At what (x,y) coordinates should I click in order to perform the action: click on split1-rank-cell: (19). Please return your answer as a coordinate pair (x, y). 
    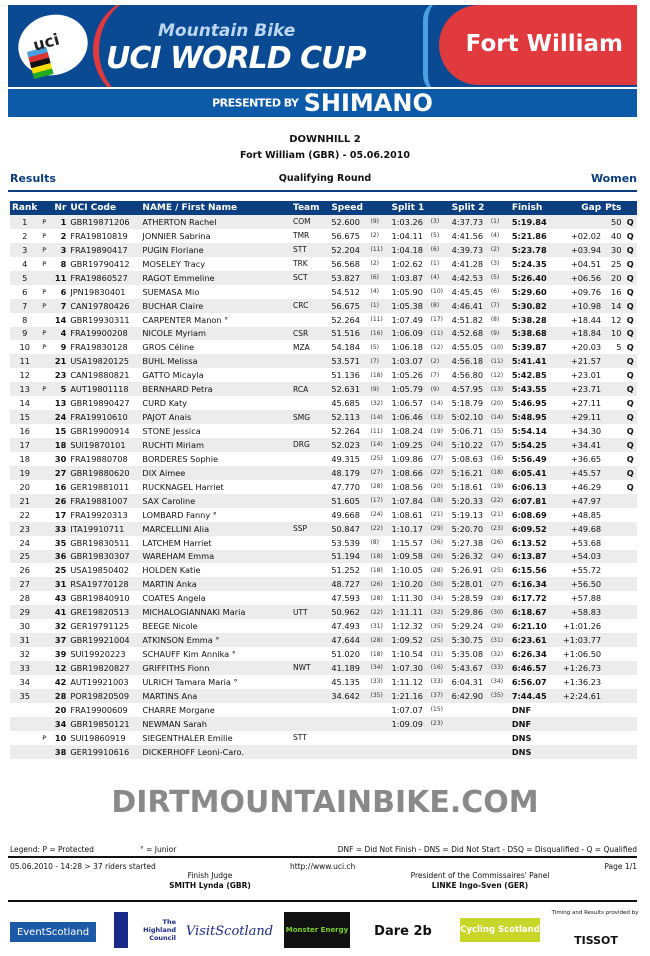
    Looking at the image, I should click on (436, 431).